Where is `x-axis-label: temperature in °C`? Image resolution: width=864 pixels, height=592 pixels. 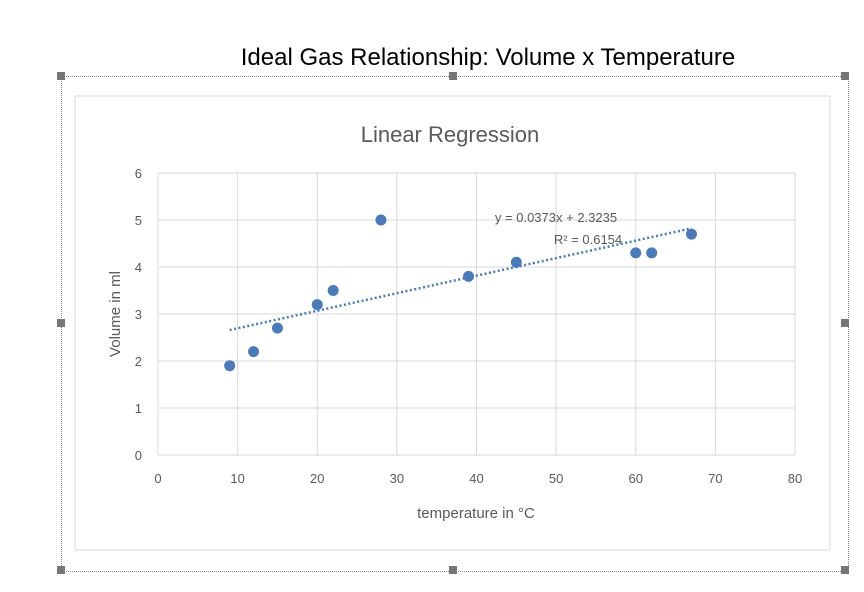
x-axis-label: temperature in °C is located at coordinates (476, 513).